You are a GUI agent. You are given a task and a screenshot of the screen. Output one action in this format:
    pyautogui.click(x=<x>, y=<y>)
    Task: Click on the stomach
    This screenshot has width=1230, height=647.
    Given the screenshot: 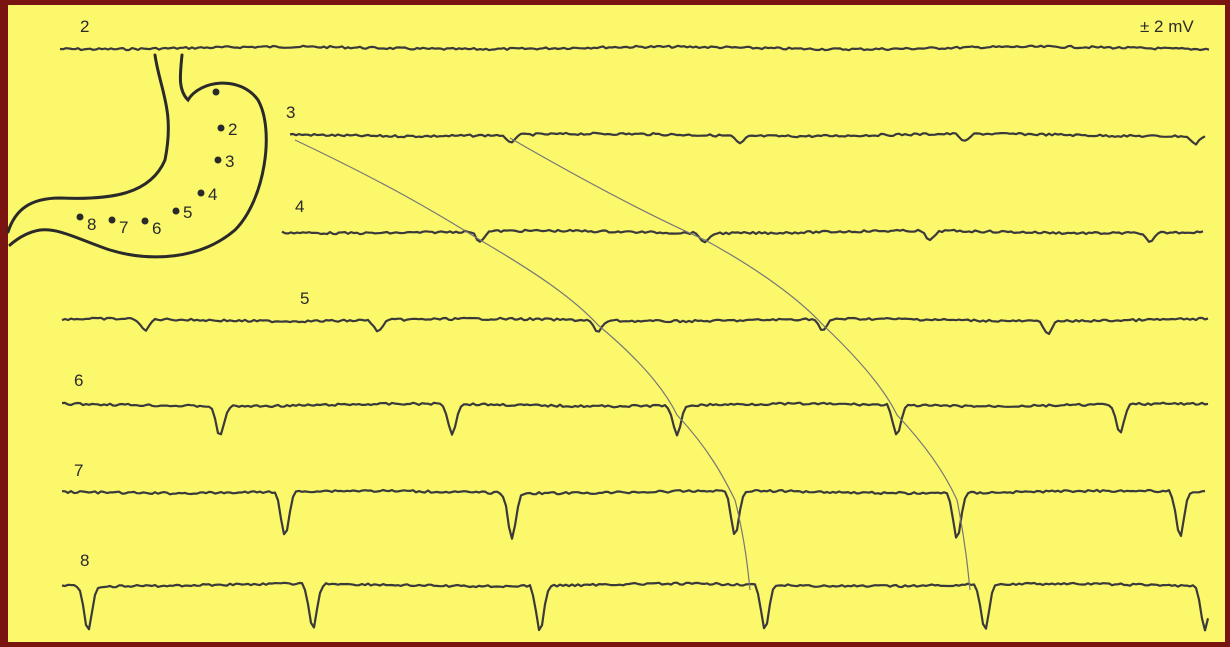 What is the action you would take?
    pyautogui.click(x=137, y=156)
    